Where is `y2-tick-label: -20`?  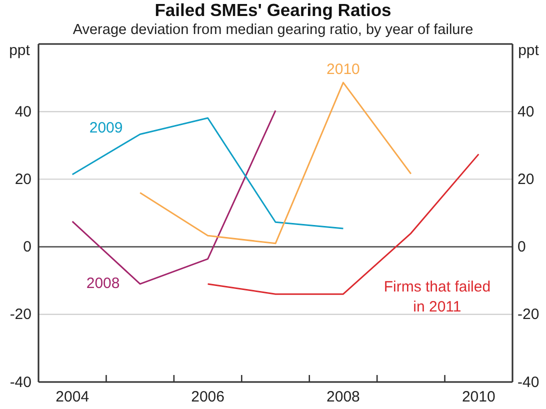
y2-tick-label: -20 is located at coordinates (529, 315).